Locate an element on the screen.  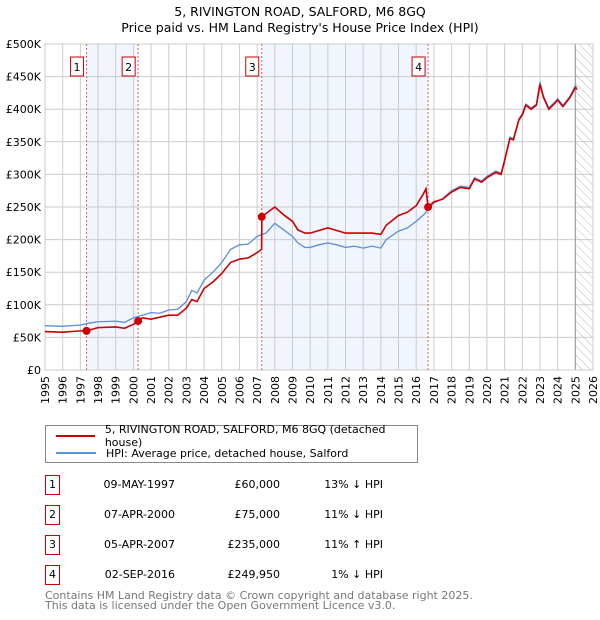
sale-label: 3 is located at coordinates (252, 67).